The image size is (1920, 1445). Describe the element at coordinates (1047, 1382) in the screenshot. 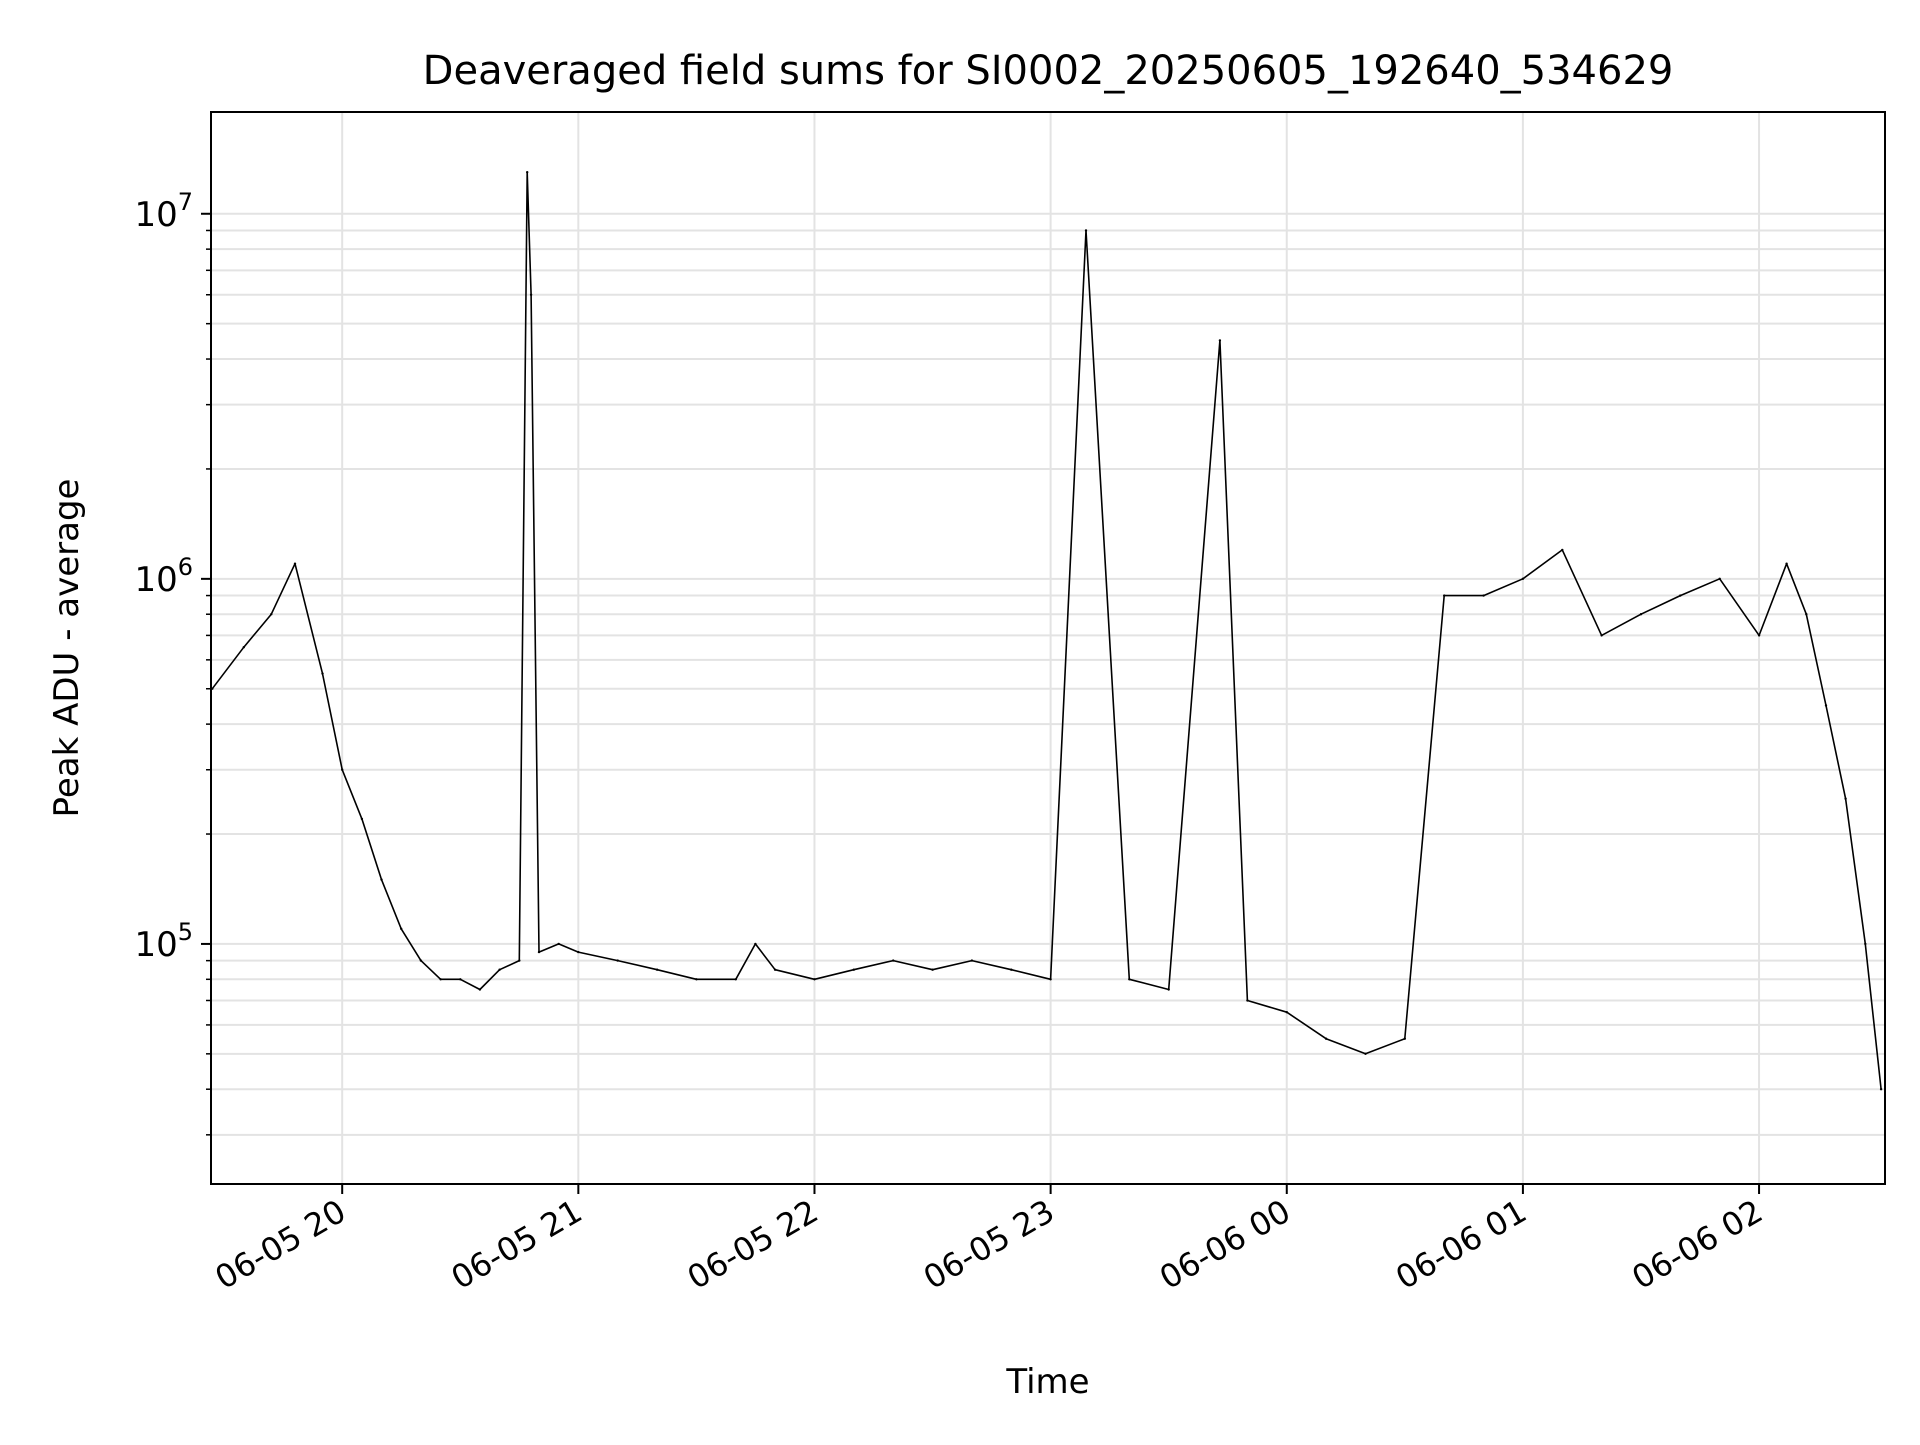

I see `x-axis-label: Time` at that location.